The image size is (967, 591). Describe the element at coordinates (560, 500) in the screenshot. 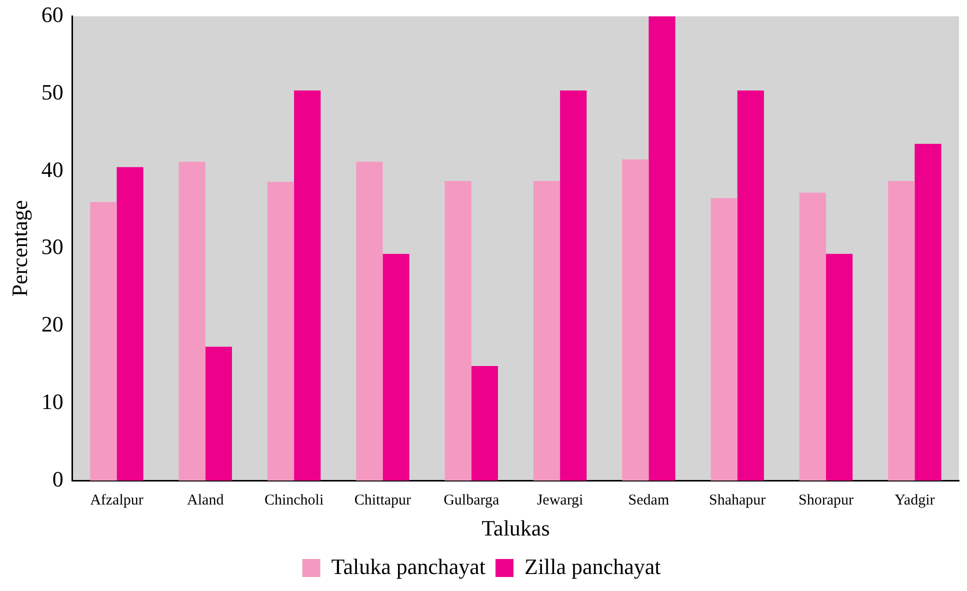

I see `x-tick-label: Jewargi` at that location.